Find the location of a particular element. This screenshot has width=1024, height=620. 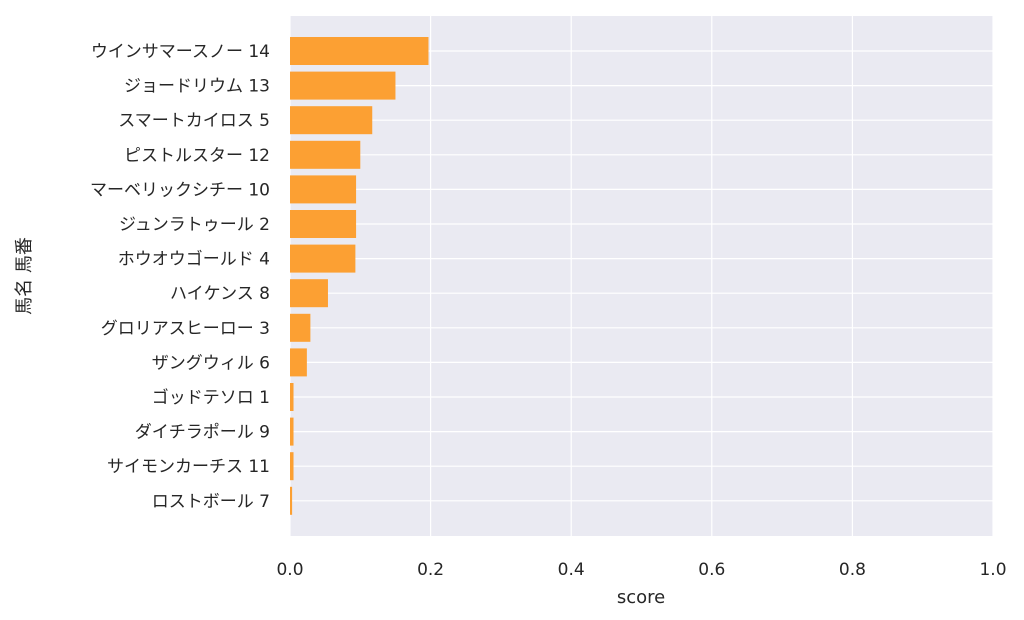

y-tick-label: ピストルスター 12 is located at coordinates (197, 156).